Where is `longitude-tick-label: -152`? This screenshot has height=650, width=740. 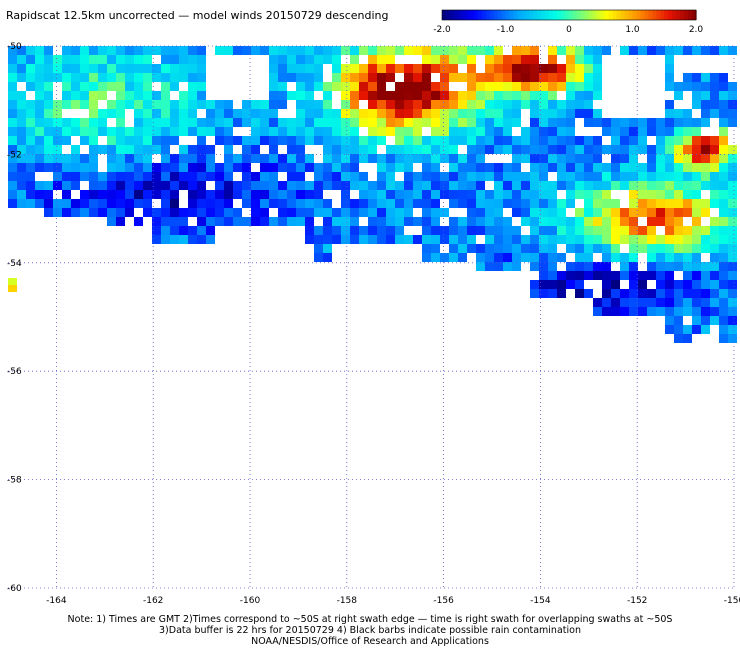
longitude-tick-label: -152 is located at coordinates (637, 601).